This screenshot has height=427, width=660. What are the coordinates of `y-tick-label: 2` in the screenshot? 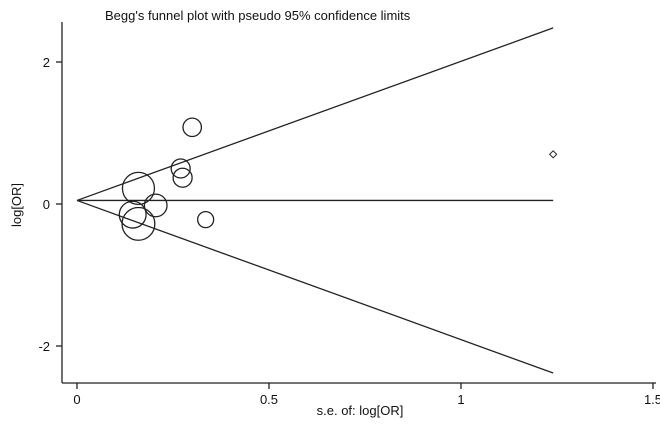 It's located at (46, 62).